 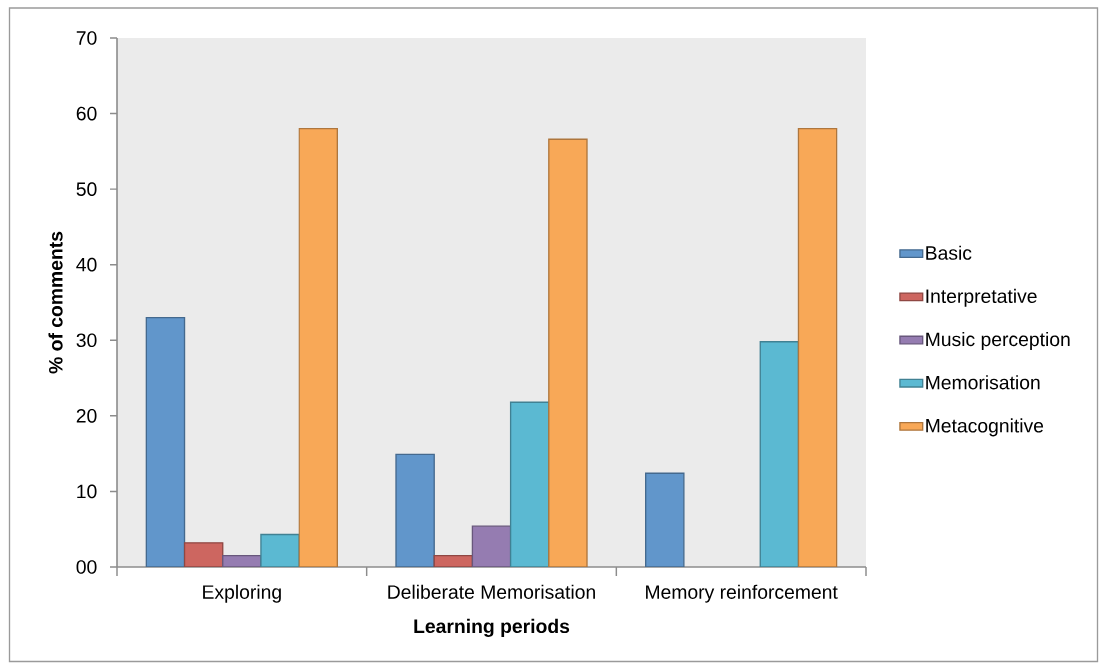 What do you see at coordinates (86, 189) in the screenshot?
I see `y-tick-label: 50` at bounding box center [86, 189].